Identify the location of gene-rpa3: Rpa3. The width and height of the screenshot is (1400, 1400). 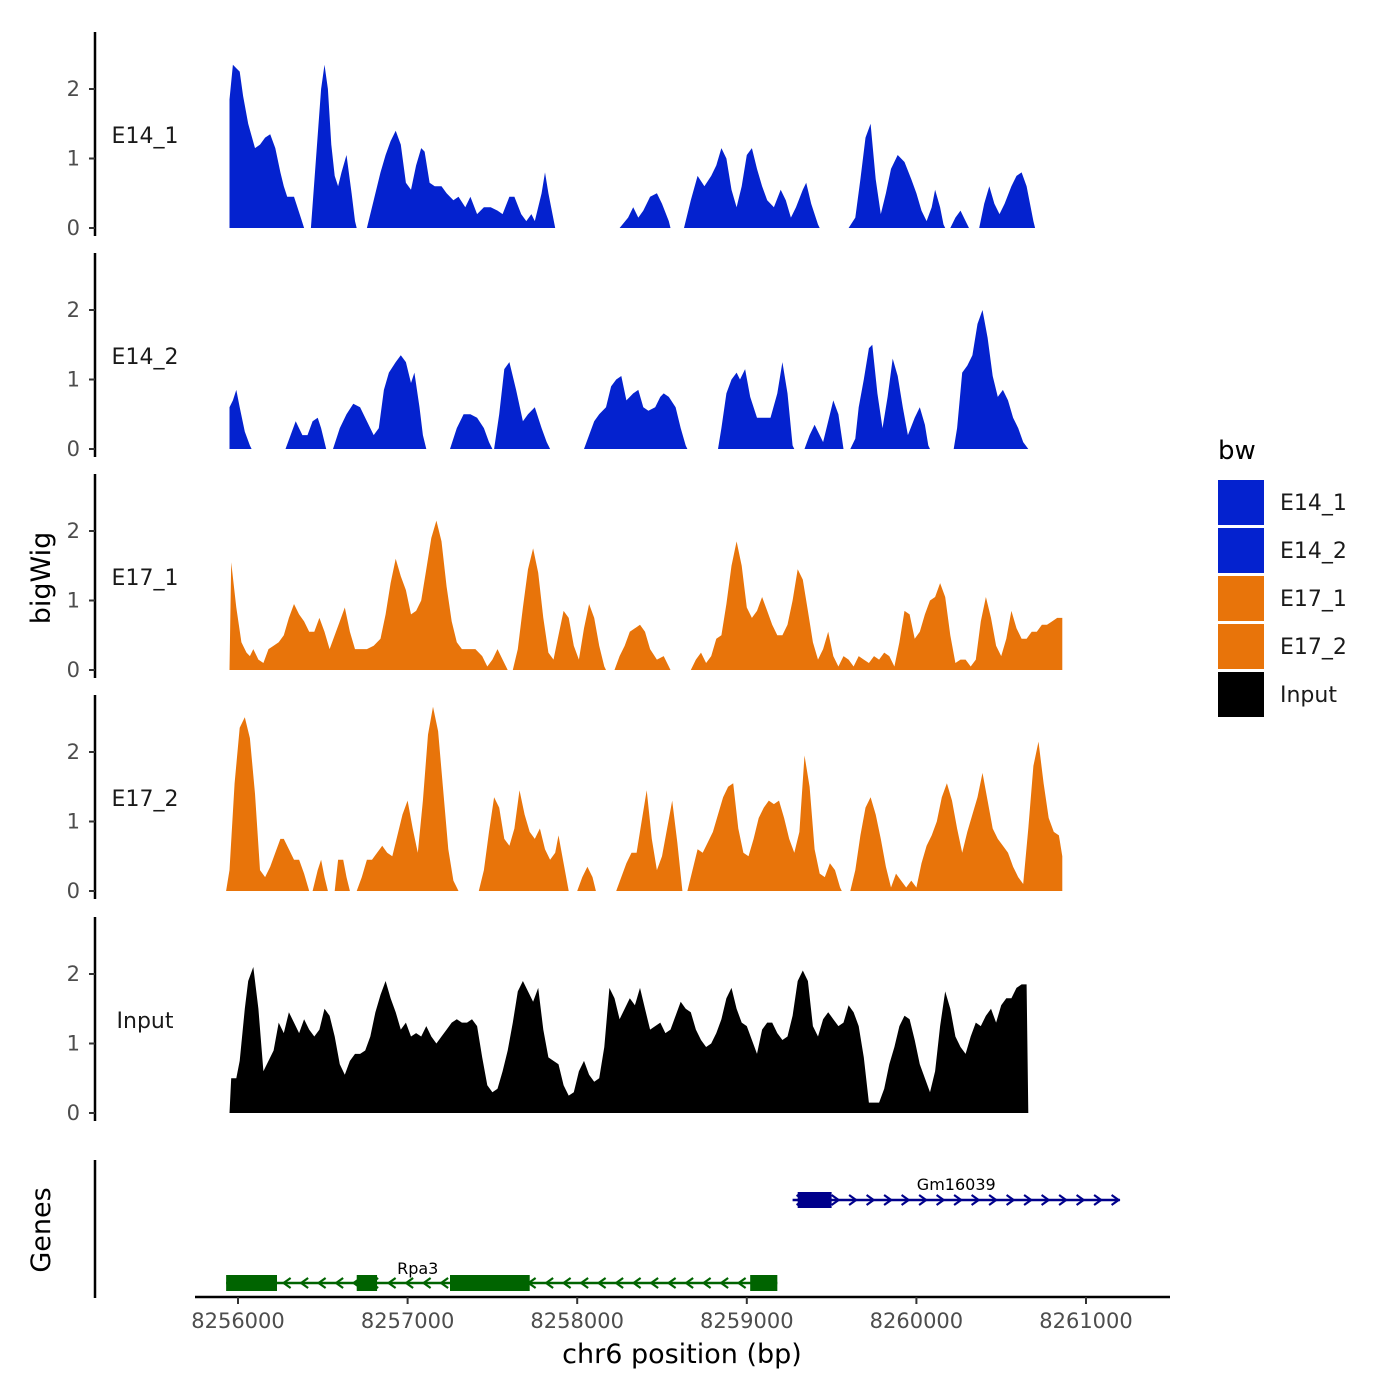
(502, 1275).